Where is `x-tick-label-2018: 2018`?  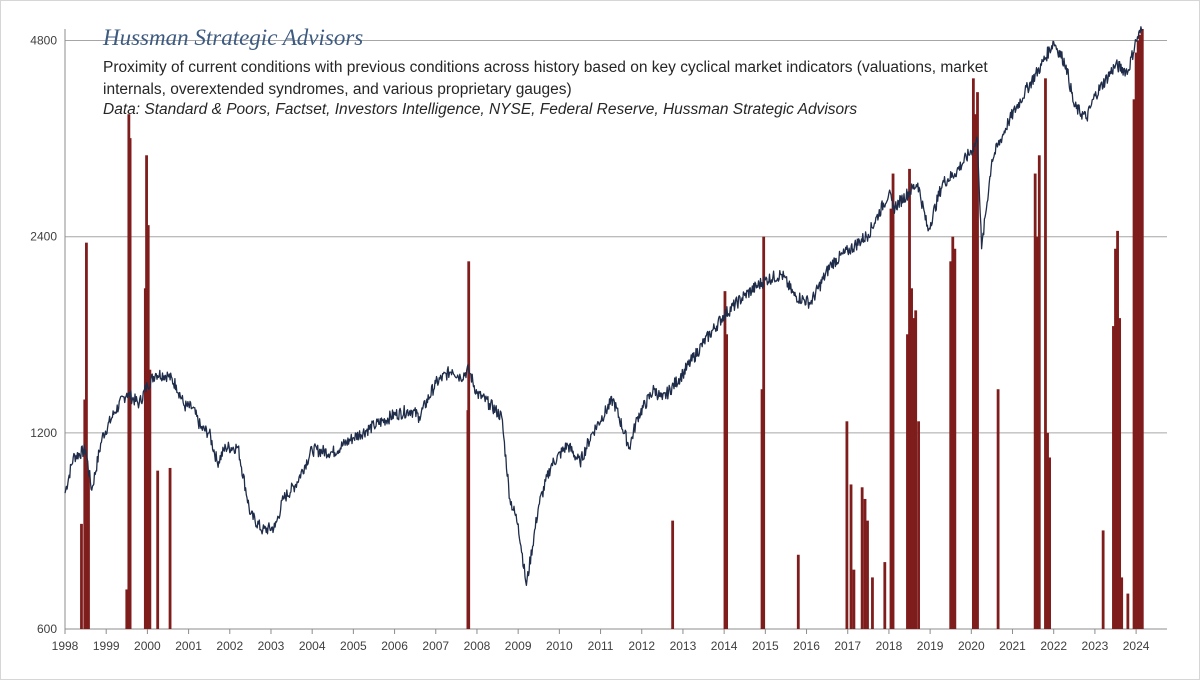 x-tick-label-2018: 2018 is located at coordinates (889, 646).